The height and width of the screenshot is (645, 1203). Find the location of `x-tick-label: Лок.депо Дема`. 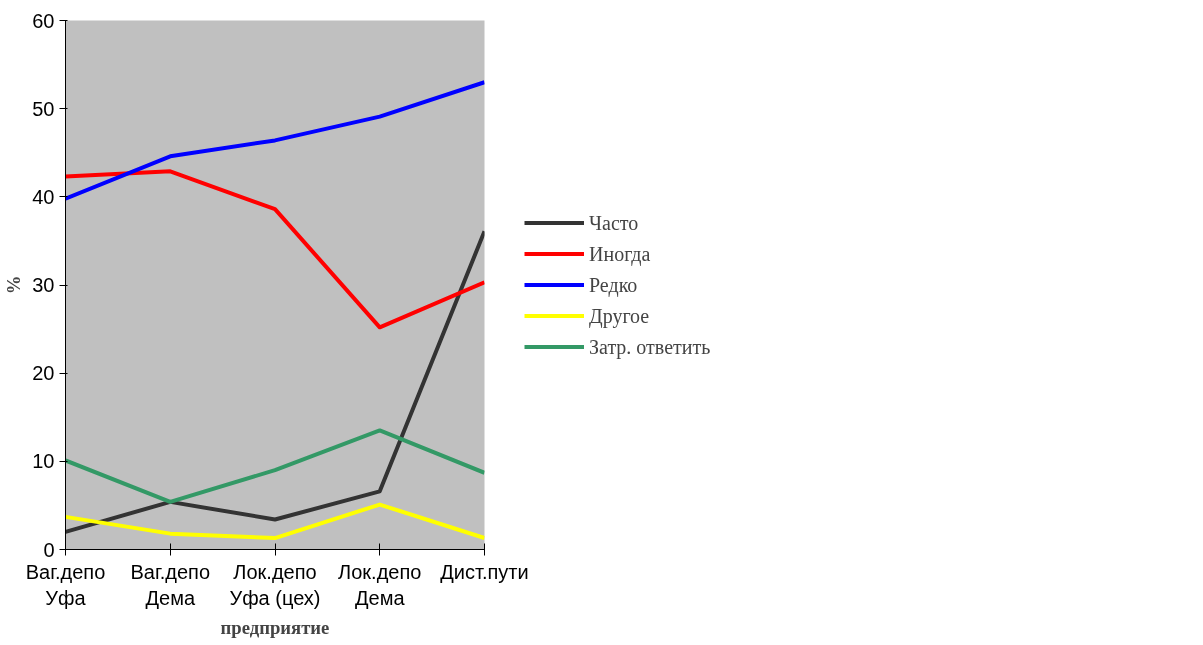

x-tick-label: Лок.депо Дема is located at coordinates (380, 584).